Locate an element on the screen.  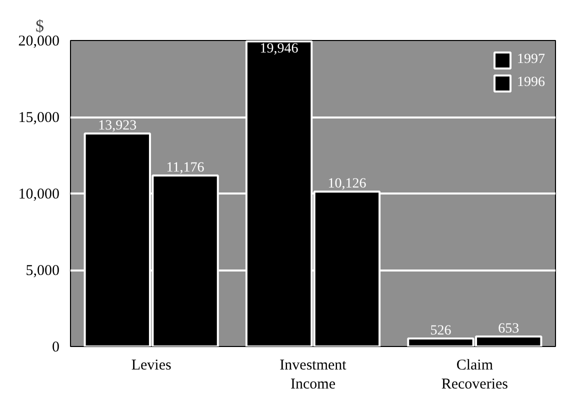
y-tick-label: 10,000 is located at coordinates (39, 194).